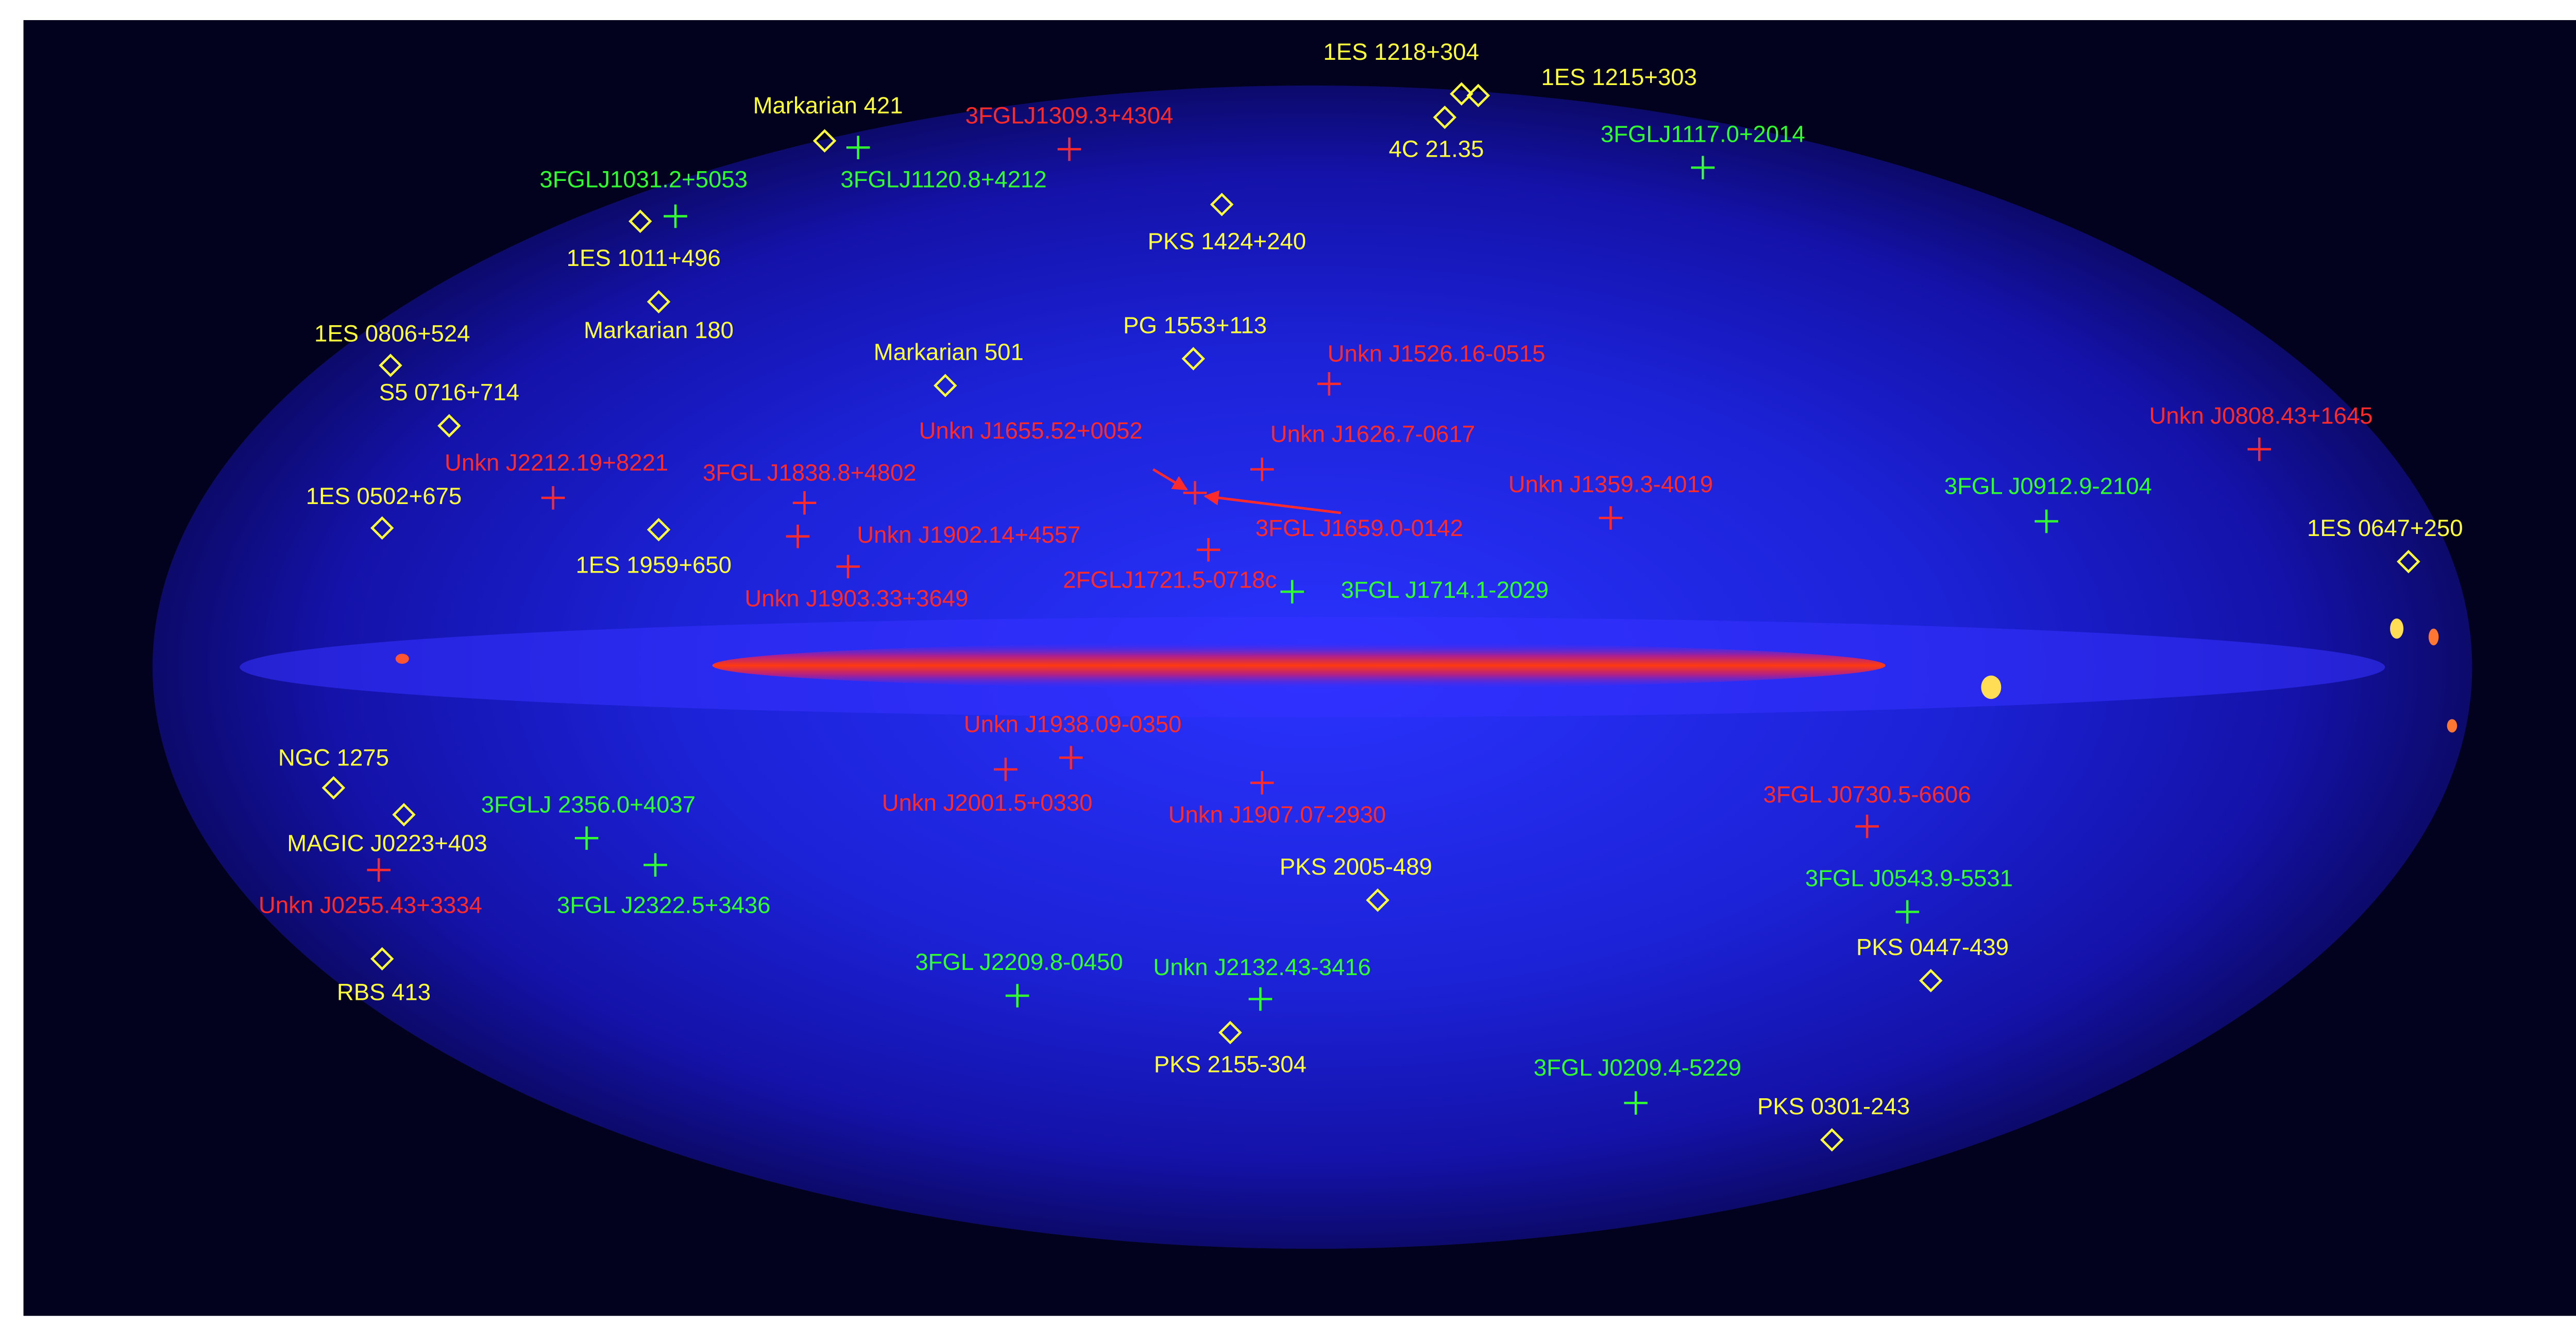 This screenshot has height=1341, width=2576. Describe the element at coordinates (588, 804) in the screenshot. I see `source-label: 3FGLJ 2356.0+4037` at that location.